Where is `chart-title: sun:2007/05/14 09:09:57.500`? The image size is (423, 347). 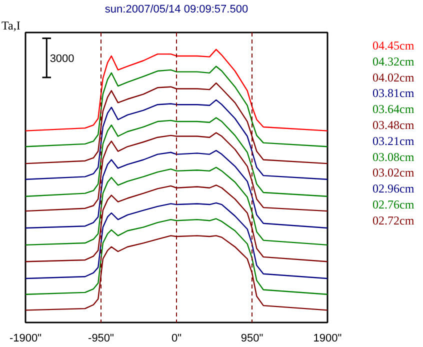
chart-title: sun:2007/05/14 09:09:57.500 is located at coordinates (176, 10).